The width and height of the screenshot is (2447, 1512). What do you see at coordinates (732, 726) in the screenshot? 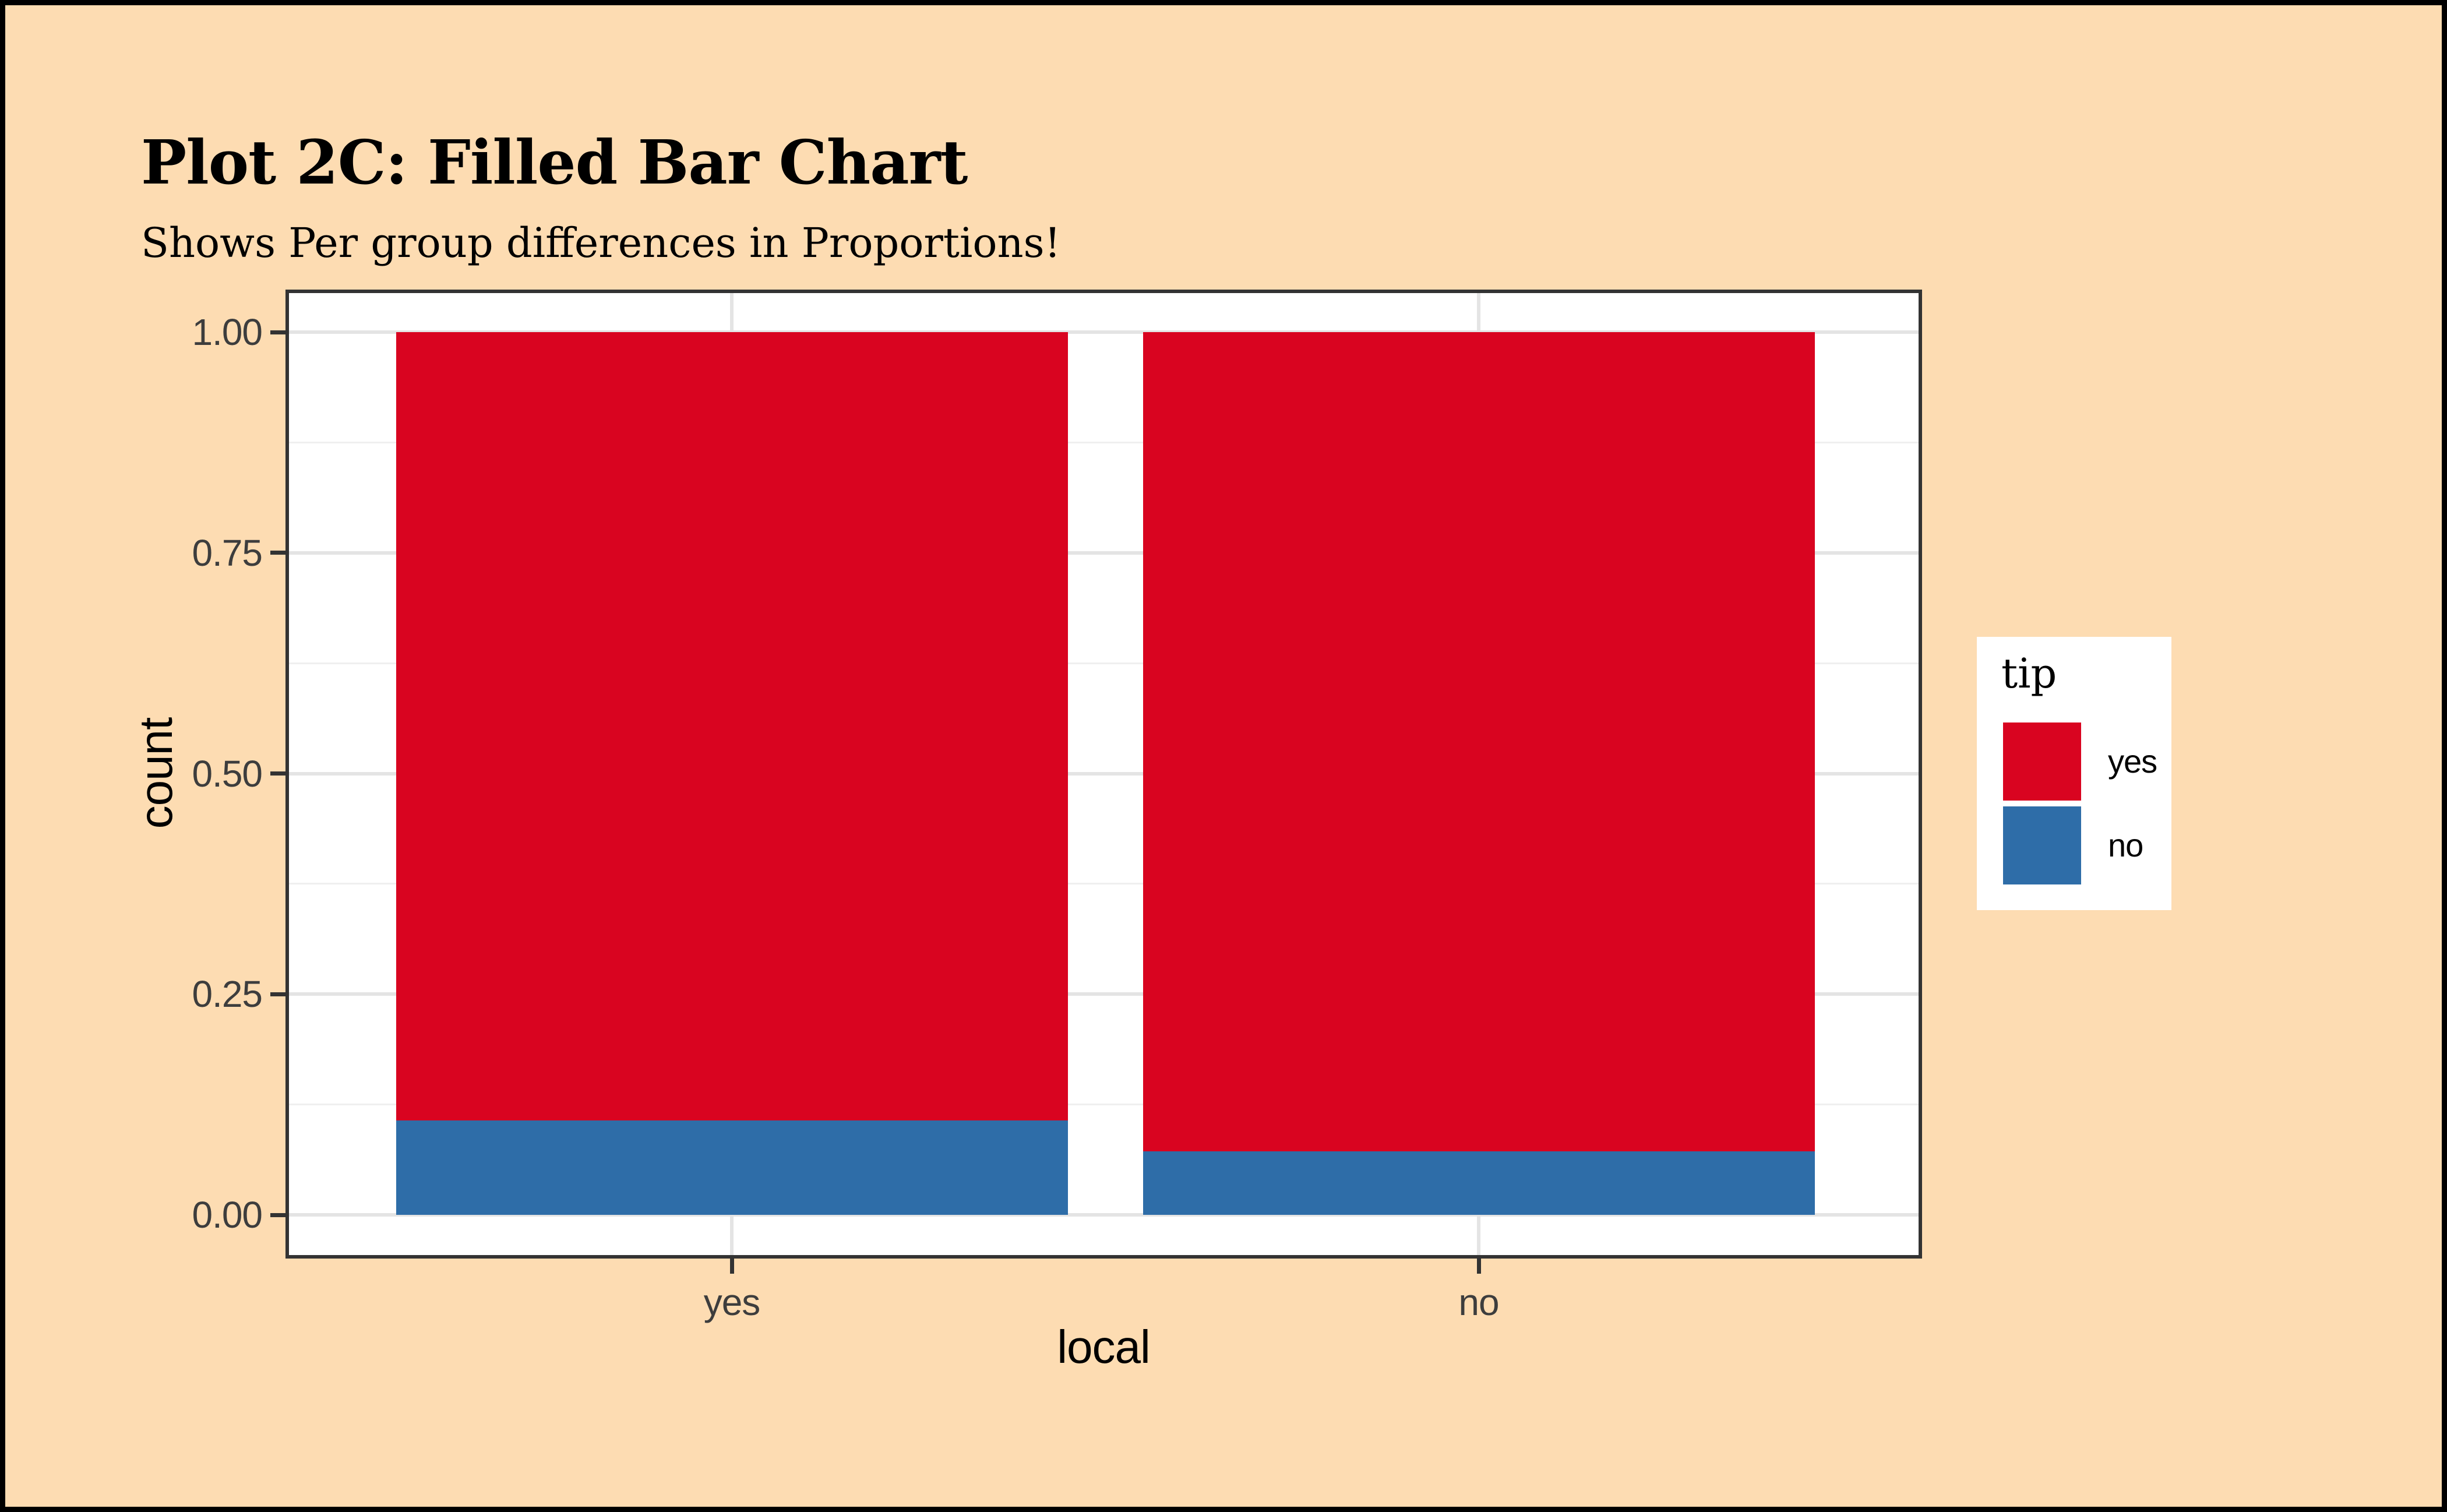
I see `bar-segment-yes-tip-yes` at bounding box center [732, 726].